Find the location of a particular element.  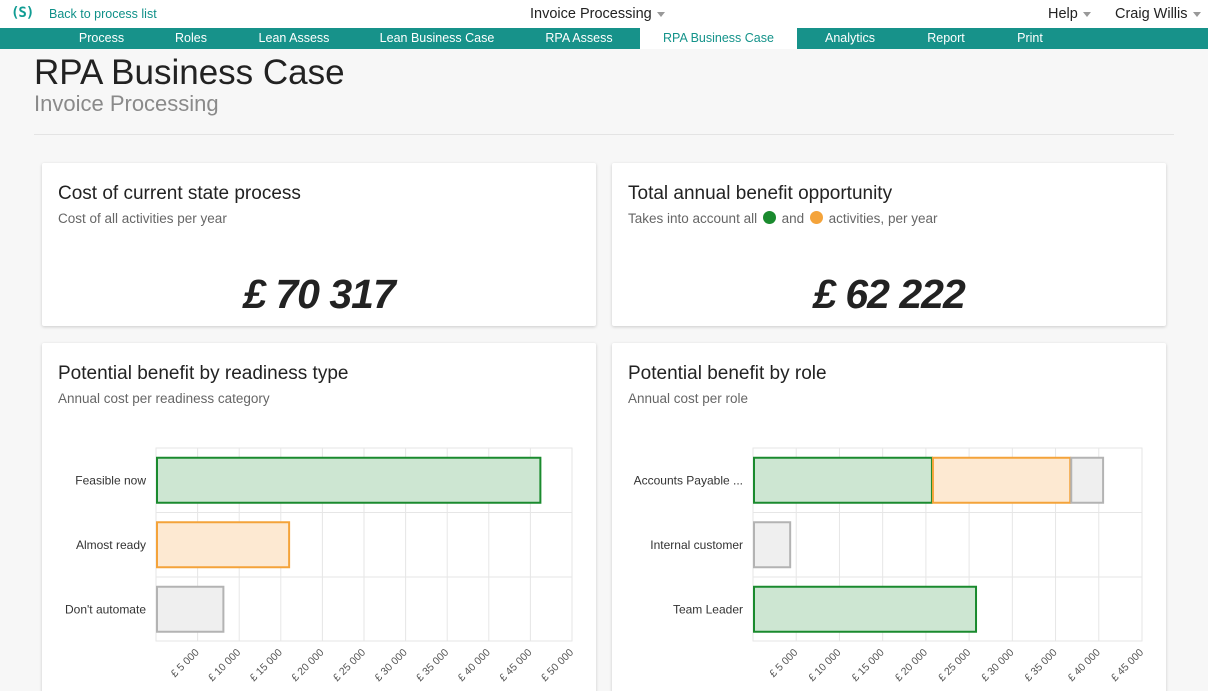

page-title: RPA Business Case is located at coordinates (189, 72).